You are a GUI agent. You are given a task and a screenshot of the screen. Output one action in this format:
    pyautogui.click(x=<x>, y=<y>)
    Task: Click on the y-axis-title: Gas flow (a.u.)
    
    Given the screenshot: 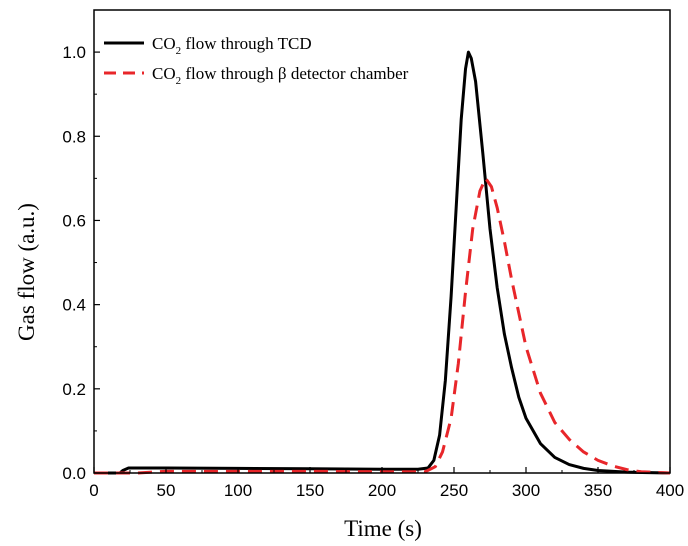 What is the action you would take?
    pyautogui.click(x=26, y=272)
    